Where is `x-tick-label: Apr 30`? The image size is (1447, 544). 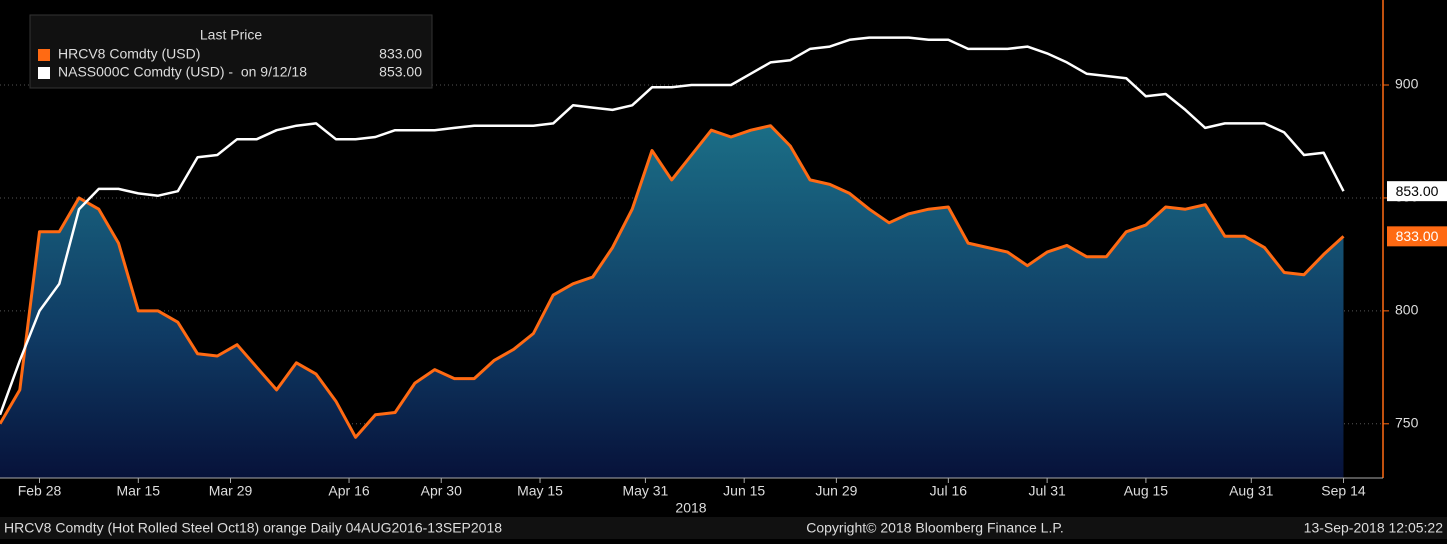 x-tick-label: Apr 30 is located at coordinates (441, 491).